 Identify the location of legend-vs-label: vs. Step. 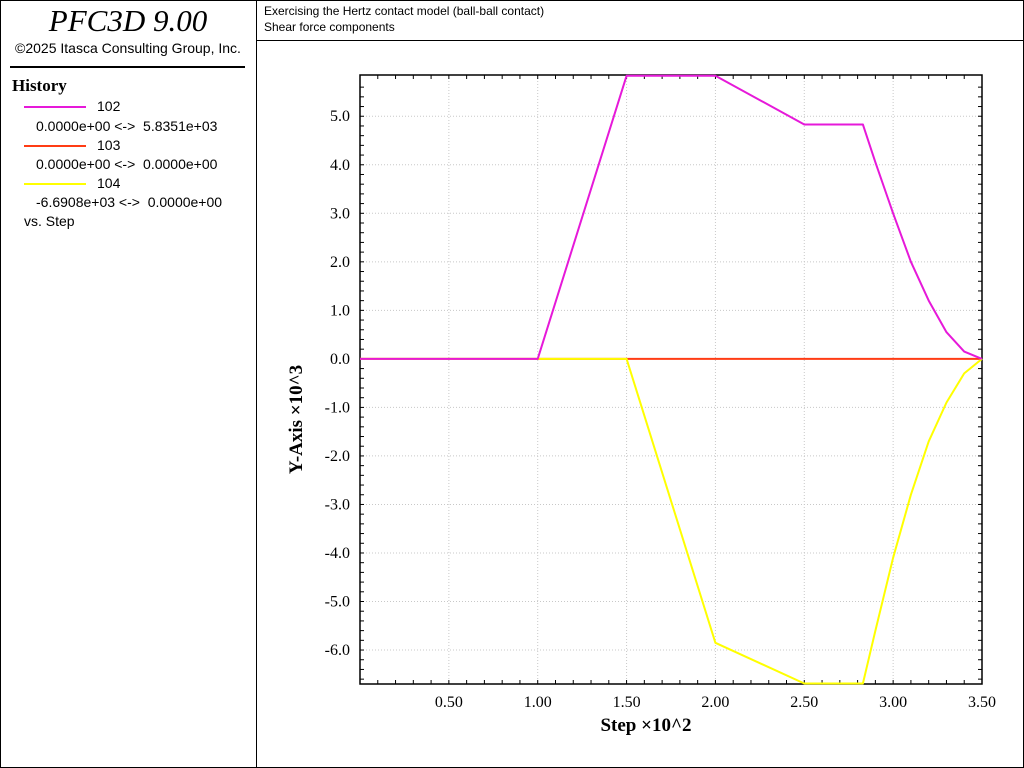
(49, 221).